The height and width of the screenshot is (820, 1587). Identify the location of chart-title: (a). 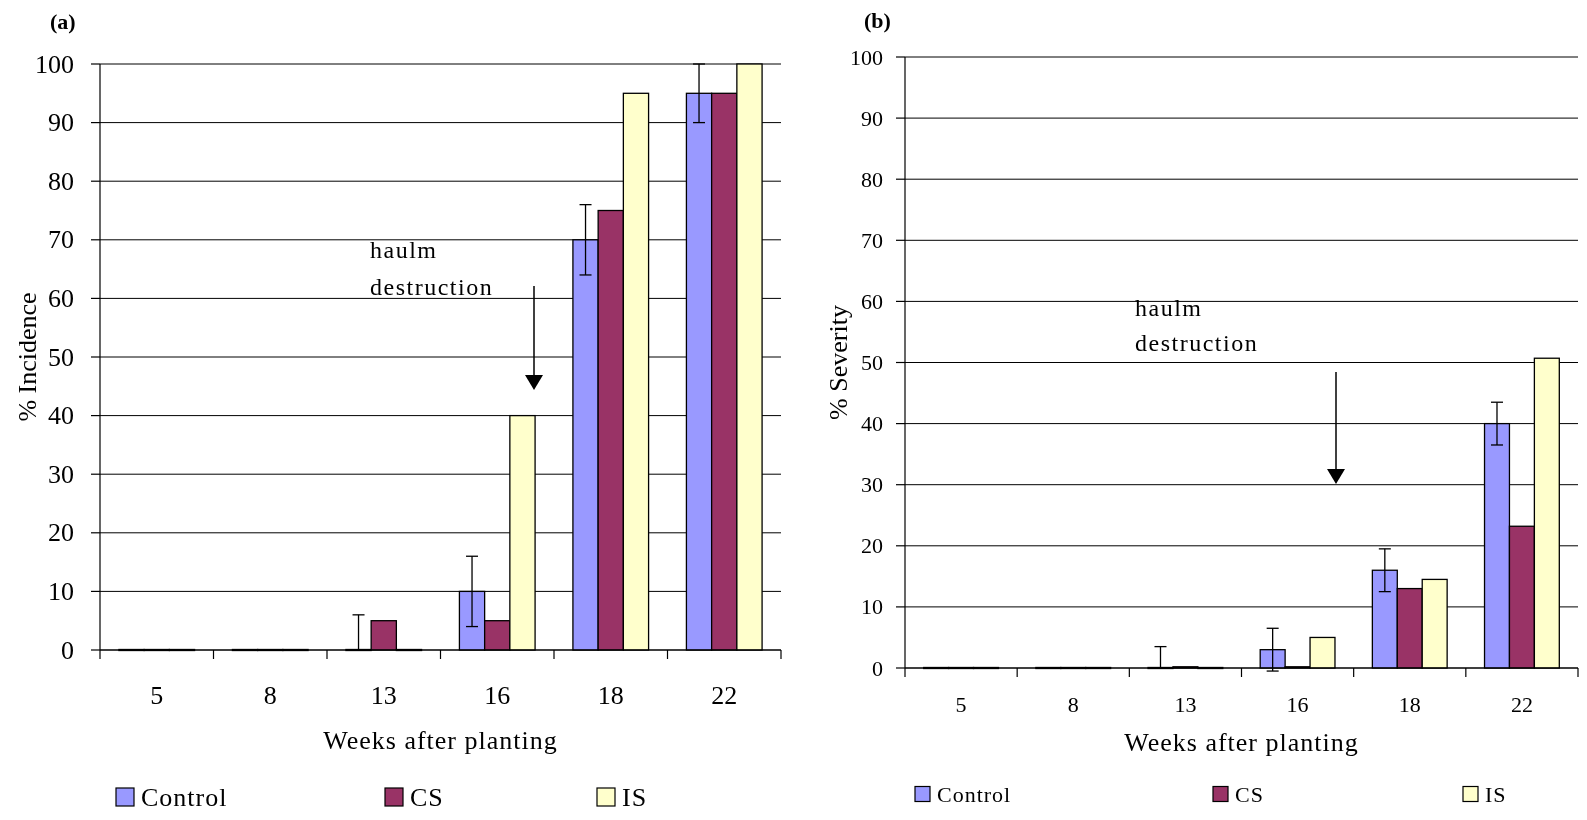
(63, 21).